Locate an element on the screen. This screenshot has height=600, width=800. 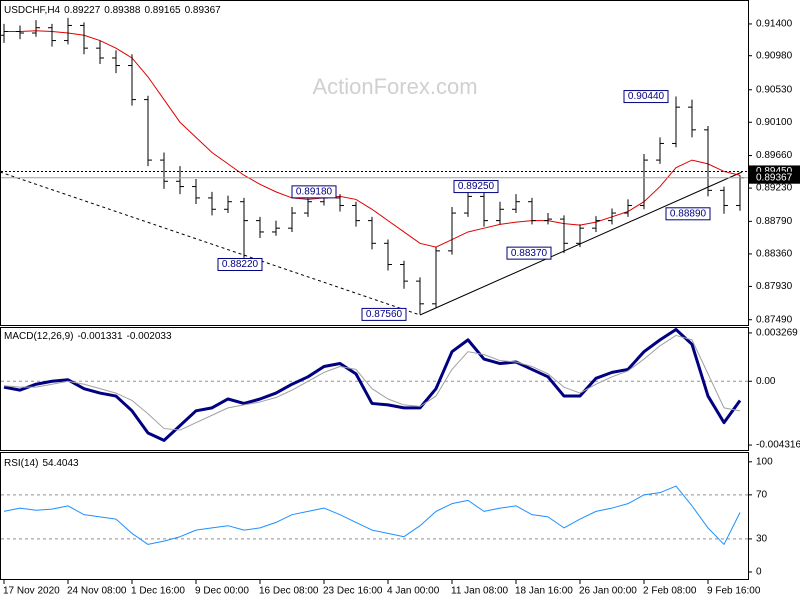
x-tick-label: 17 Nov 2020 is located at coordinates (31, 591).